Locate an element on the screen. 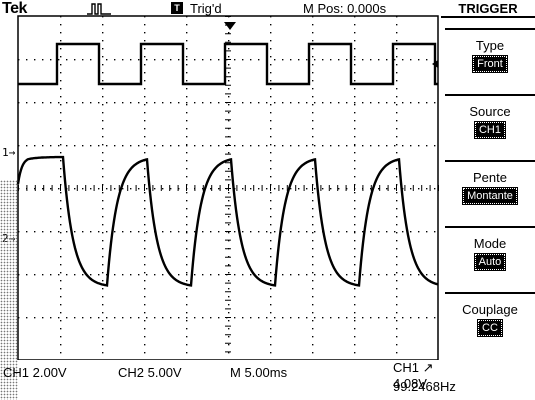 This screenshot has height=400, width=535. ch2-square-trace is located at coordinates (228, 64).